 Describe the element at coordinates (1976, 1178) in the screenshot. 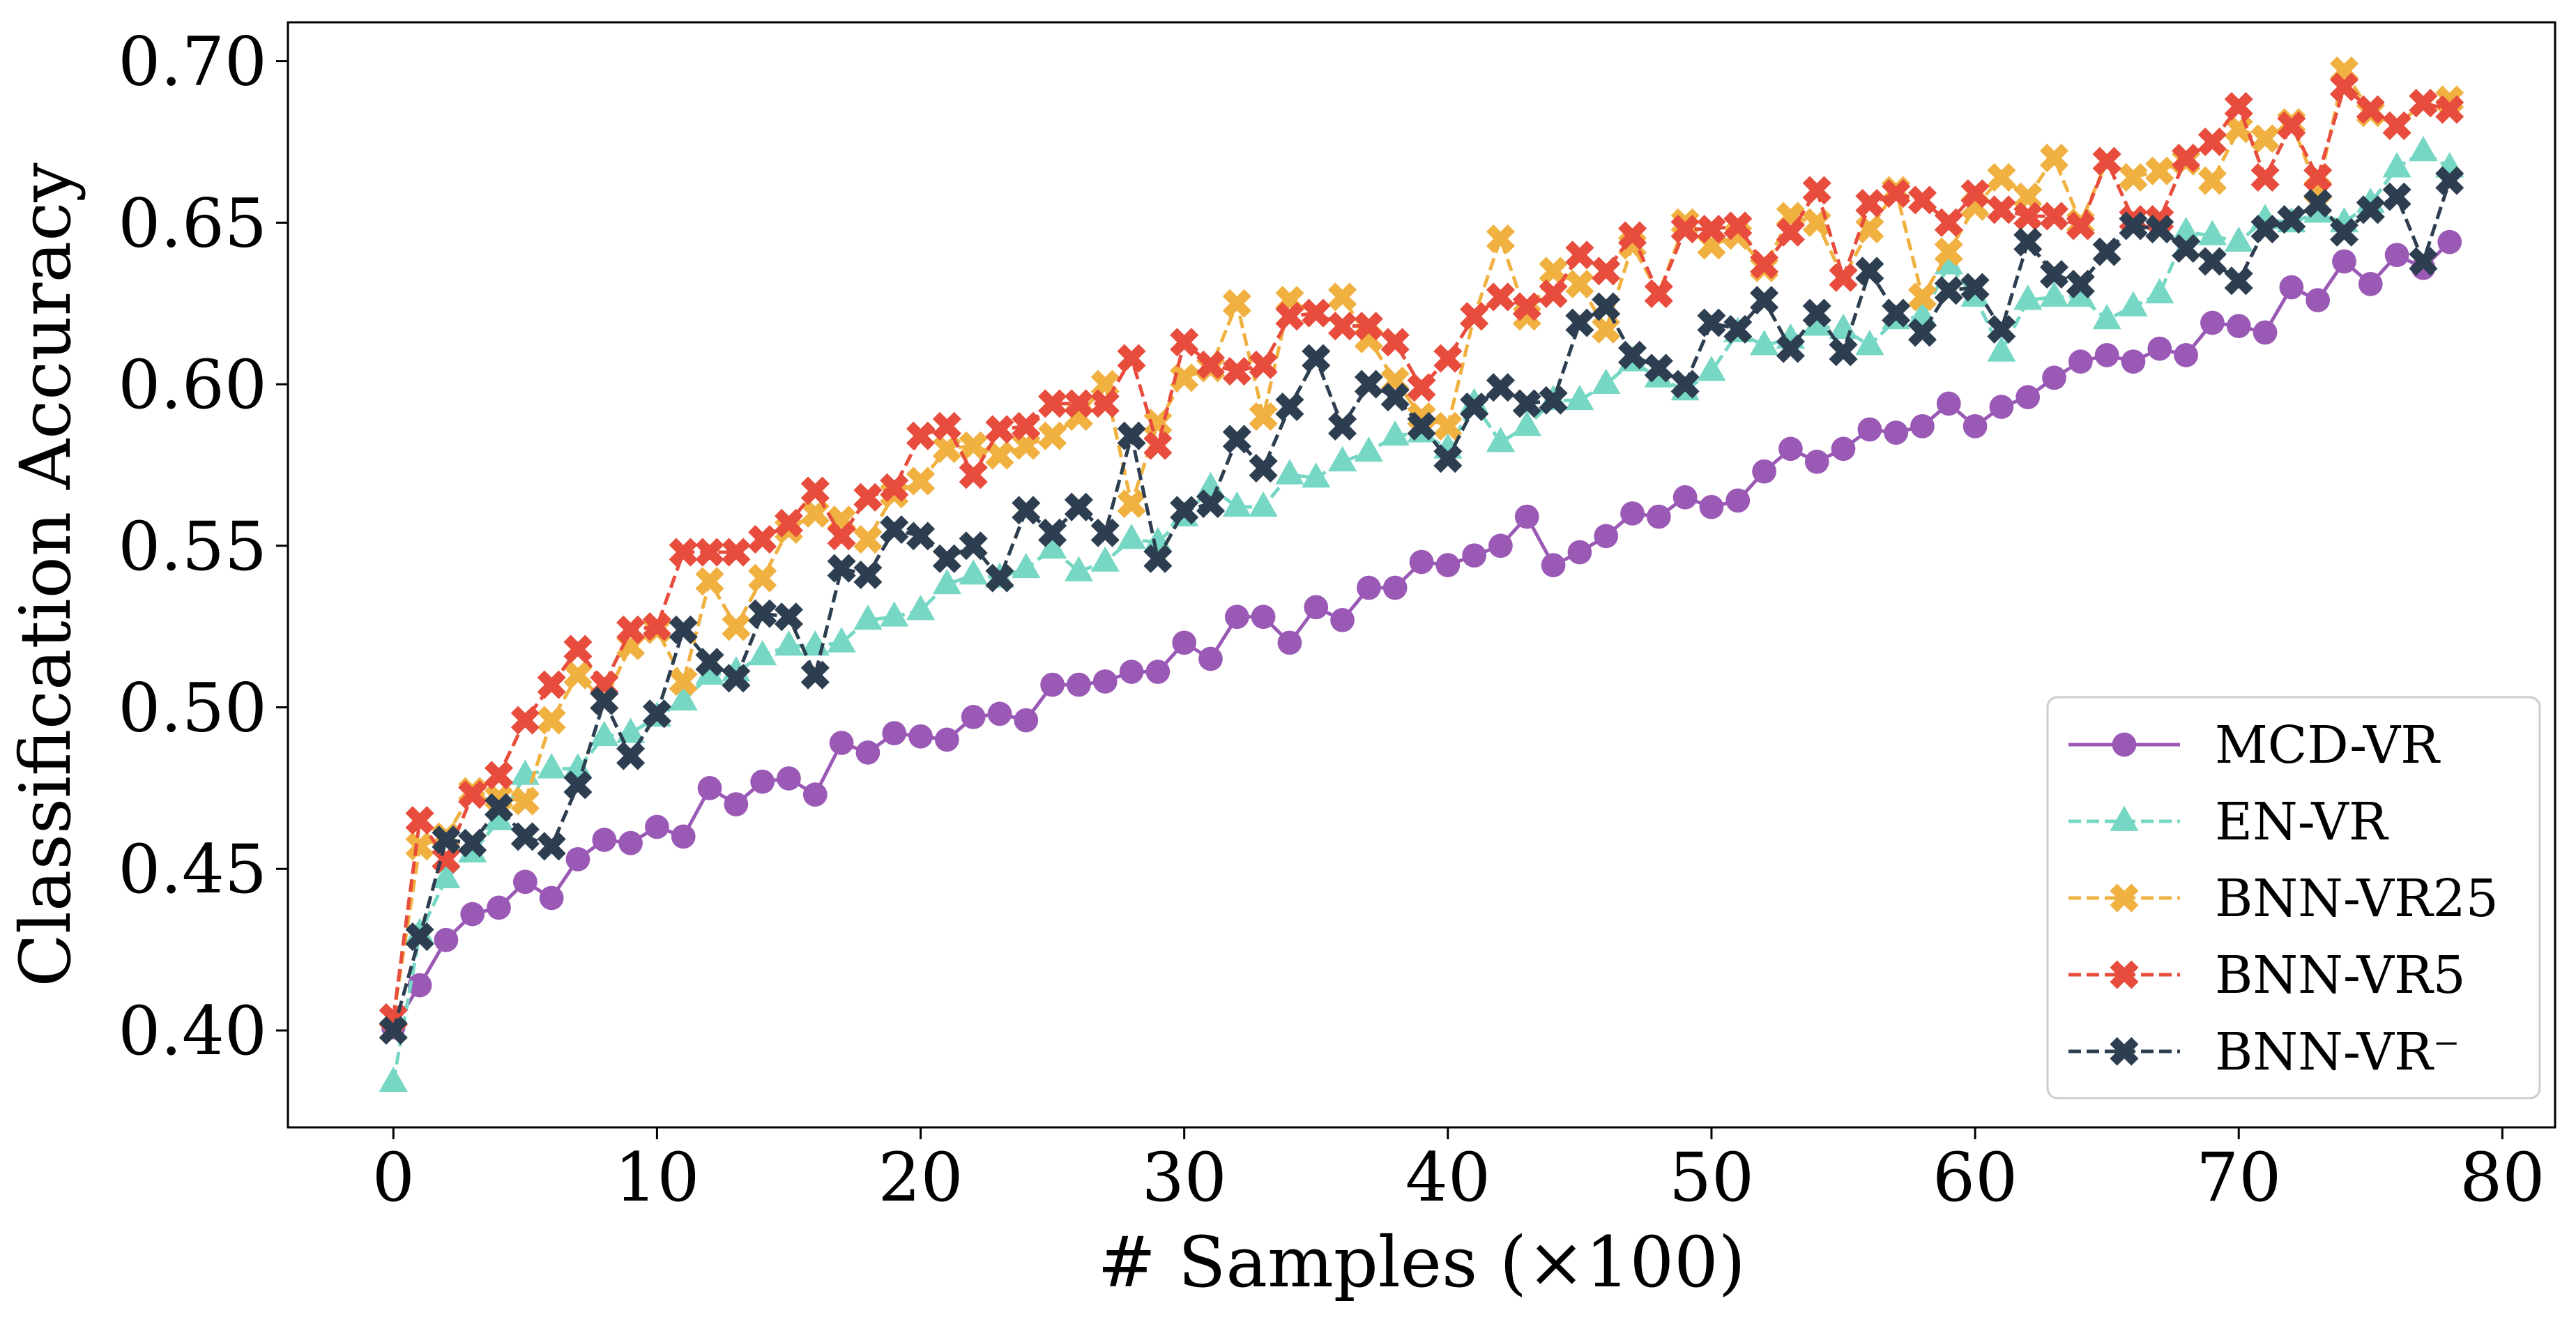

I see `x-tick-label: 60` at that location.